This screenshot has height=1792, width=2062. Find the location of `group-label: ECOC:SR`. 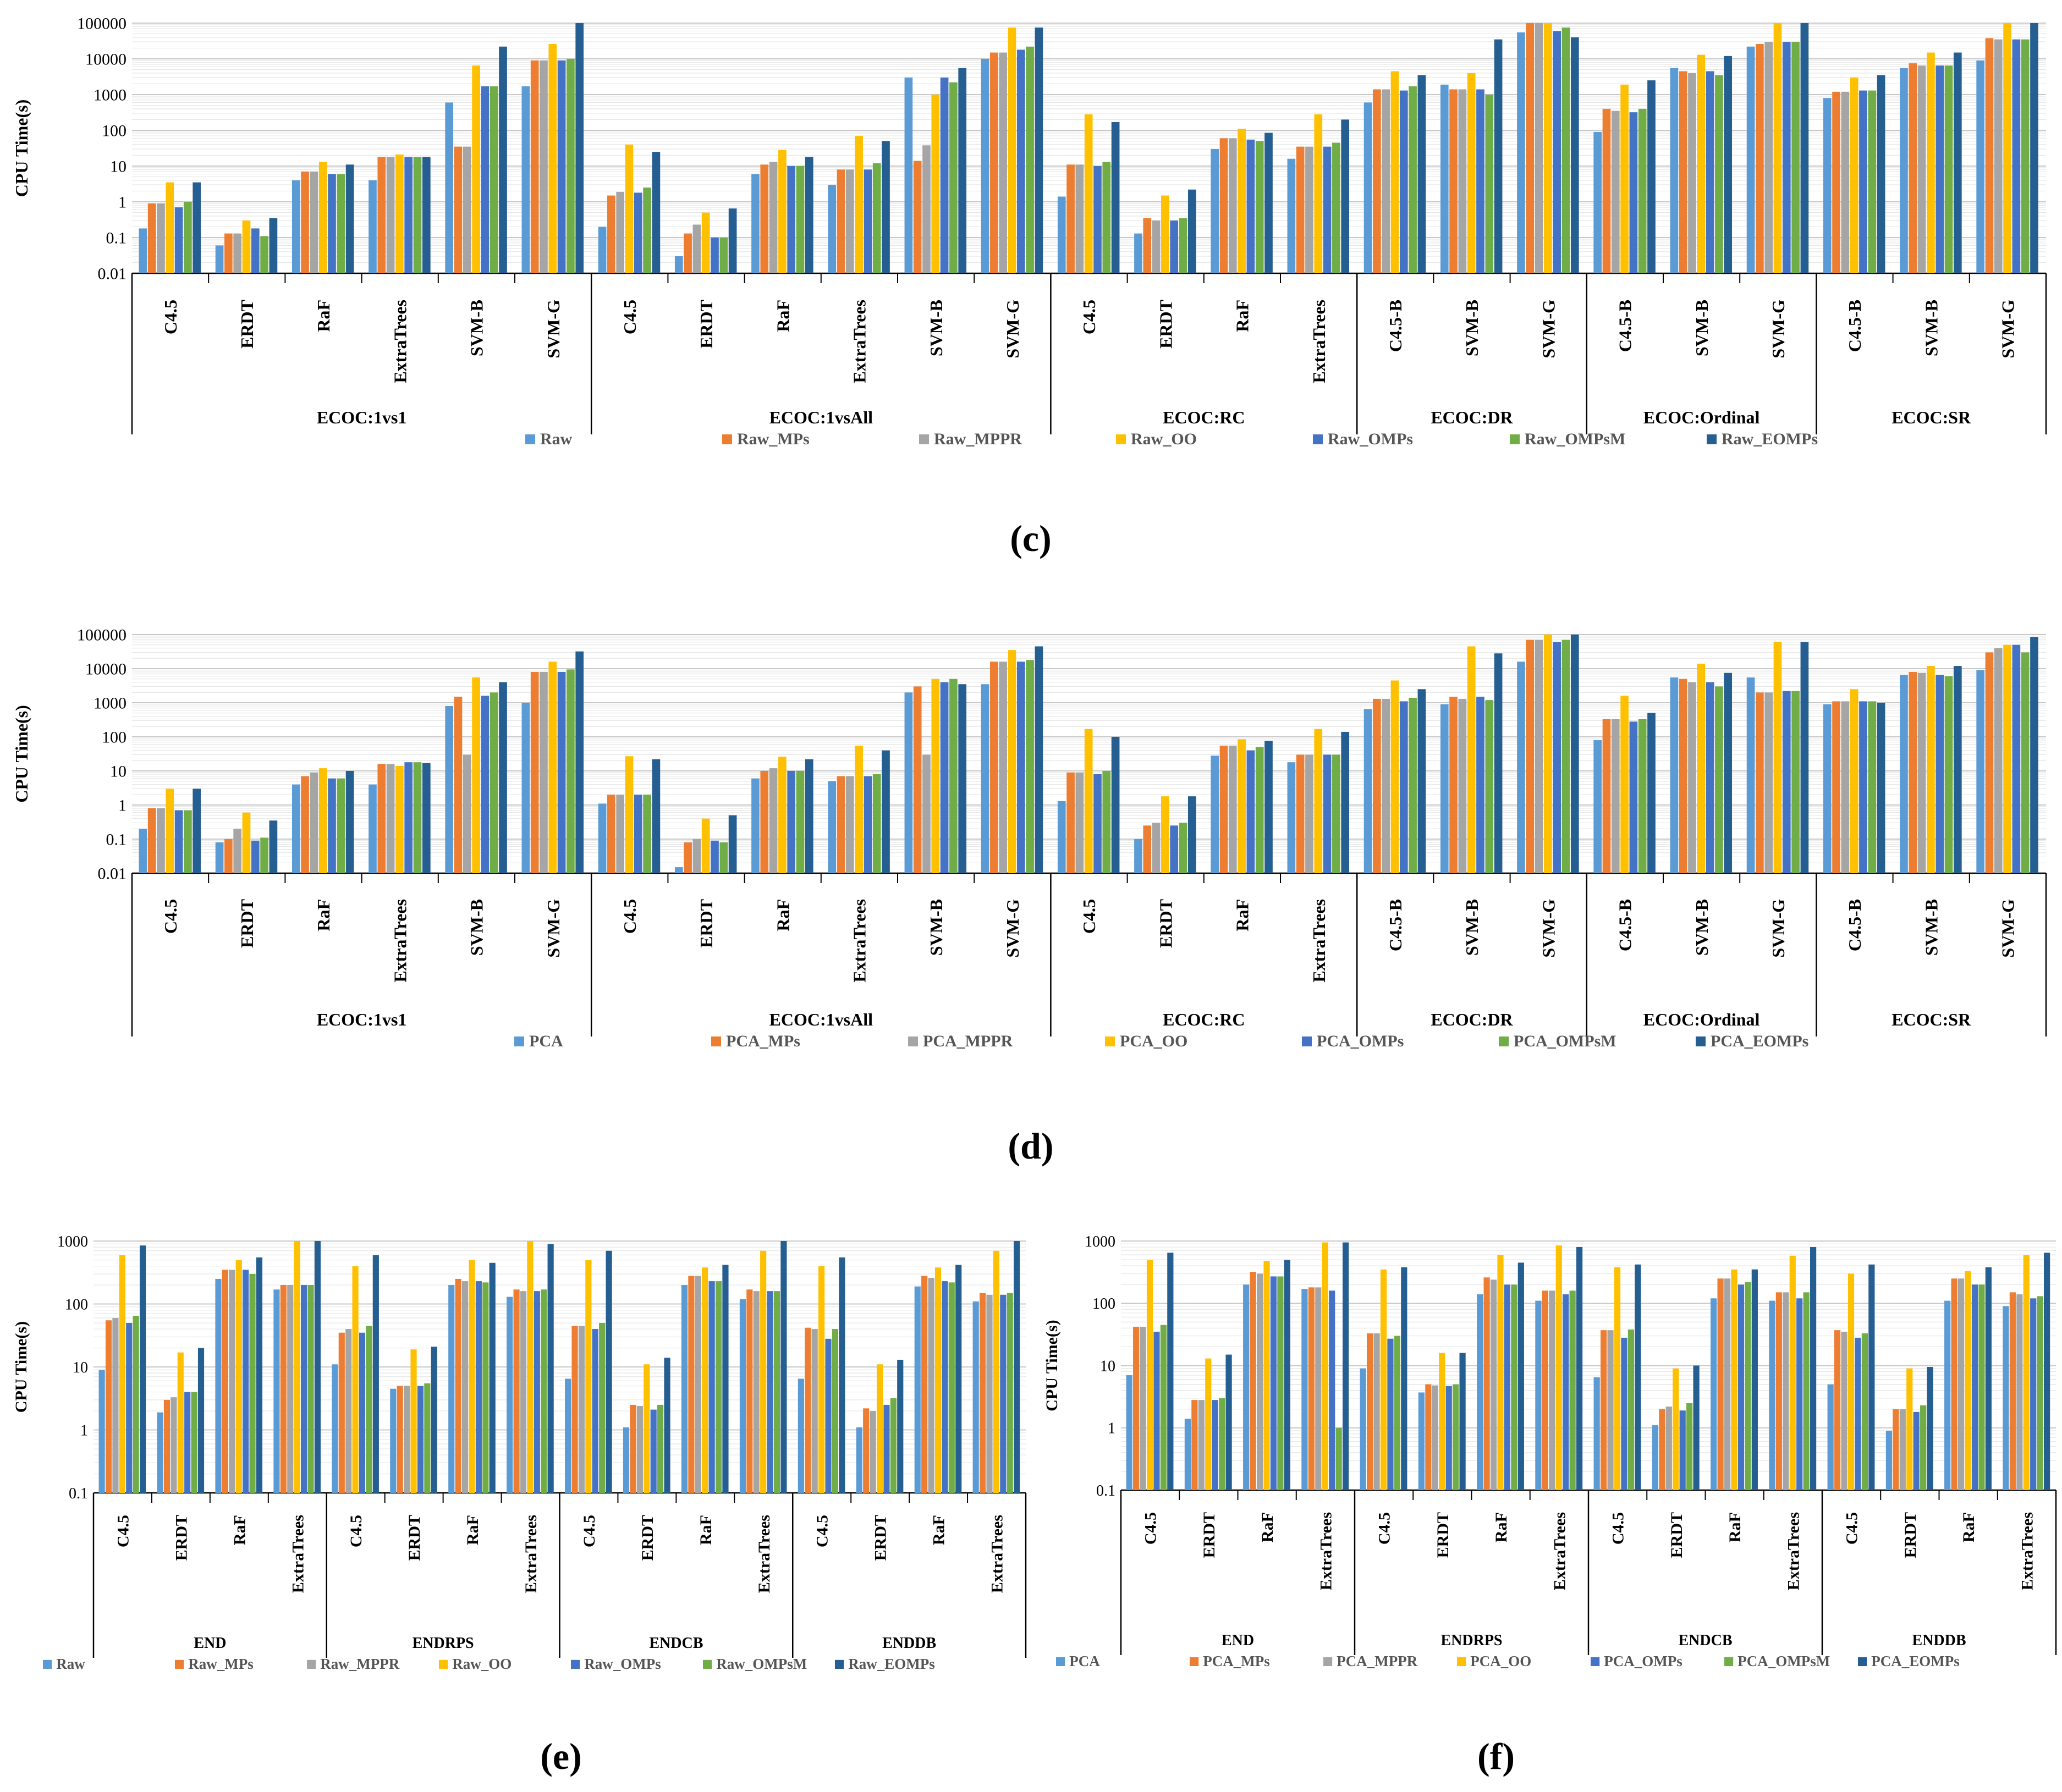

group-label: ECOC:SR is located at coordinates (1931, 1019).